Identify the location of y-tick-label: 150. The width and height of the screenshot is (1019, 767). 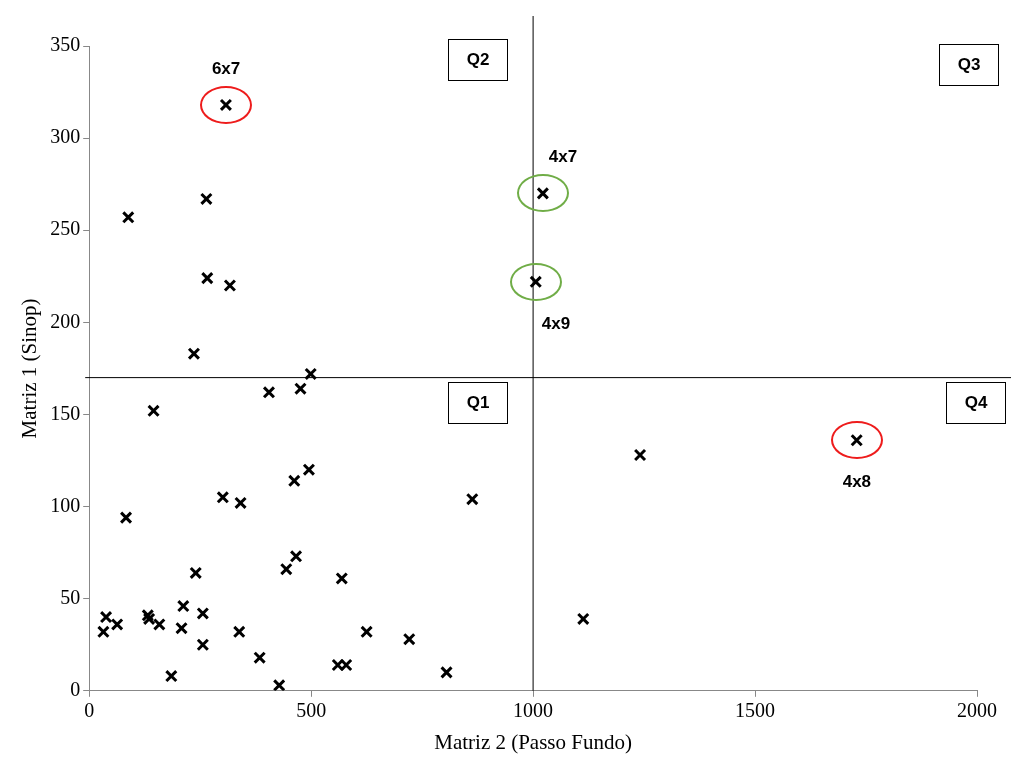
(65, 412).